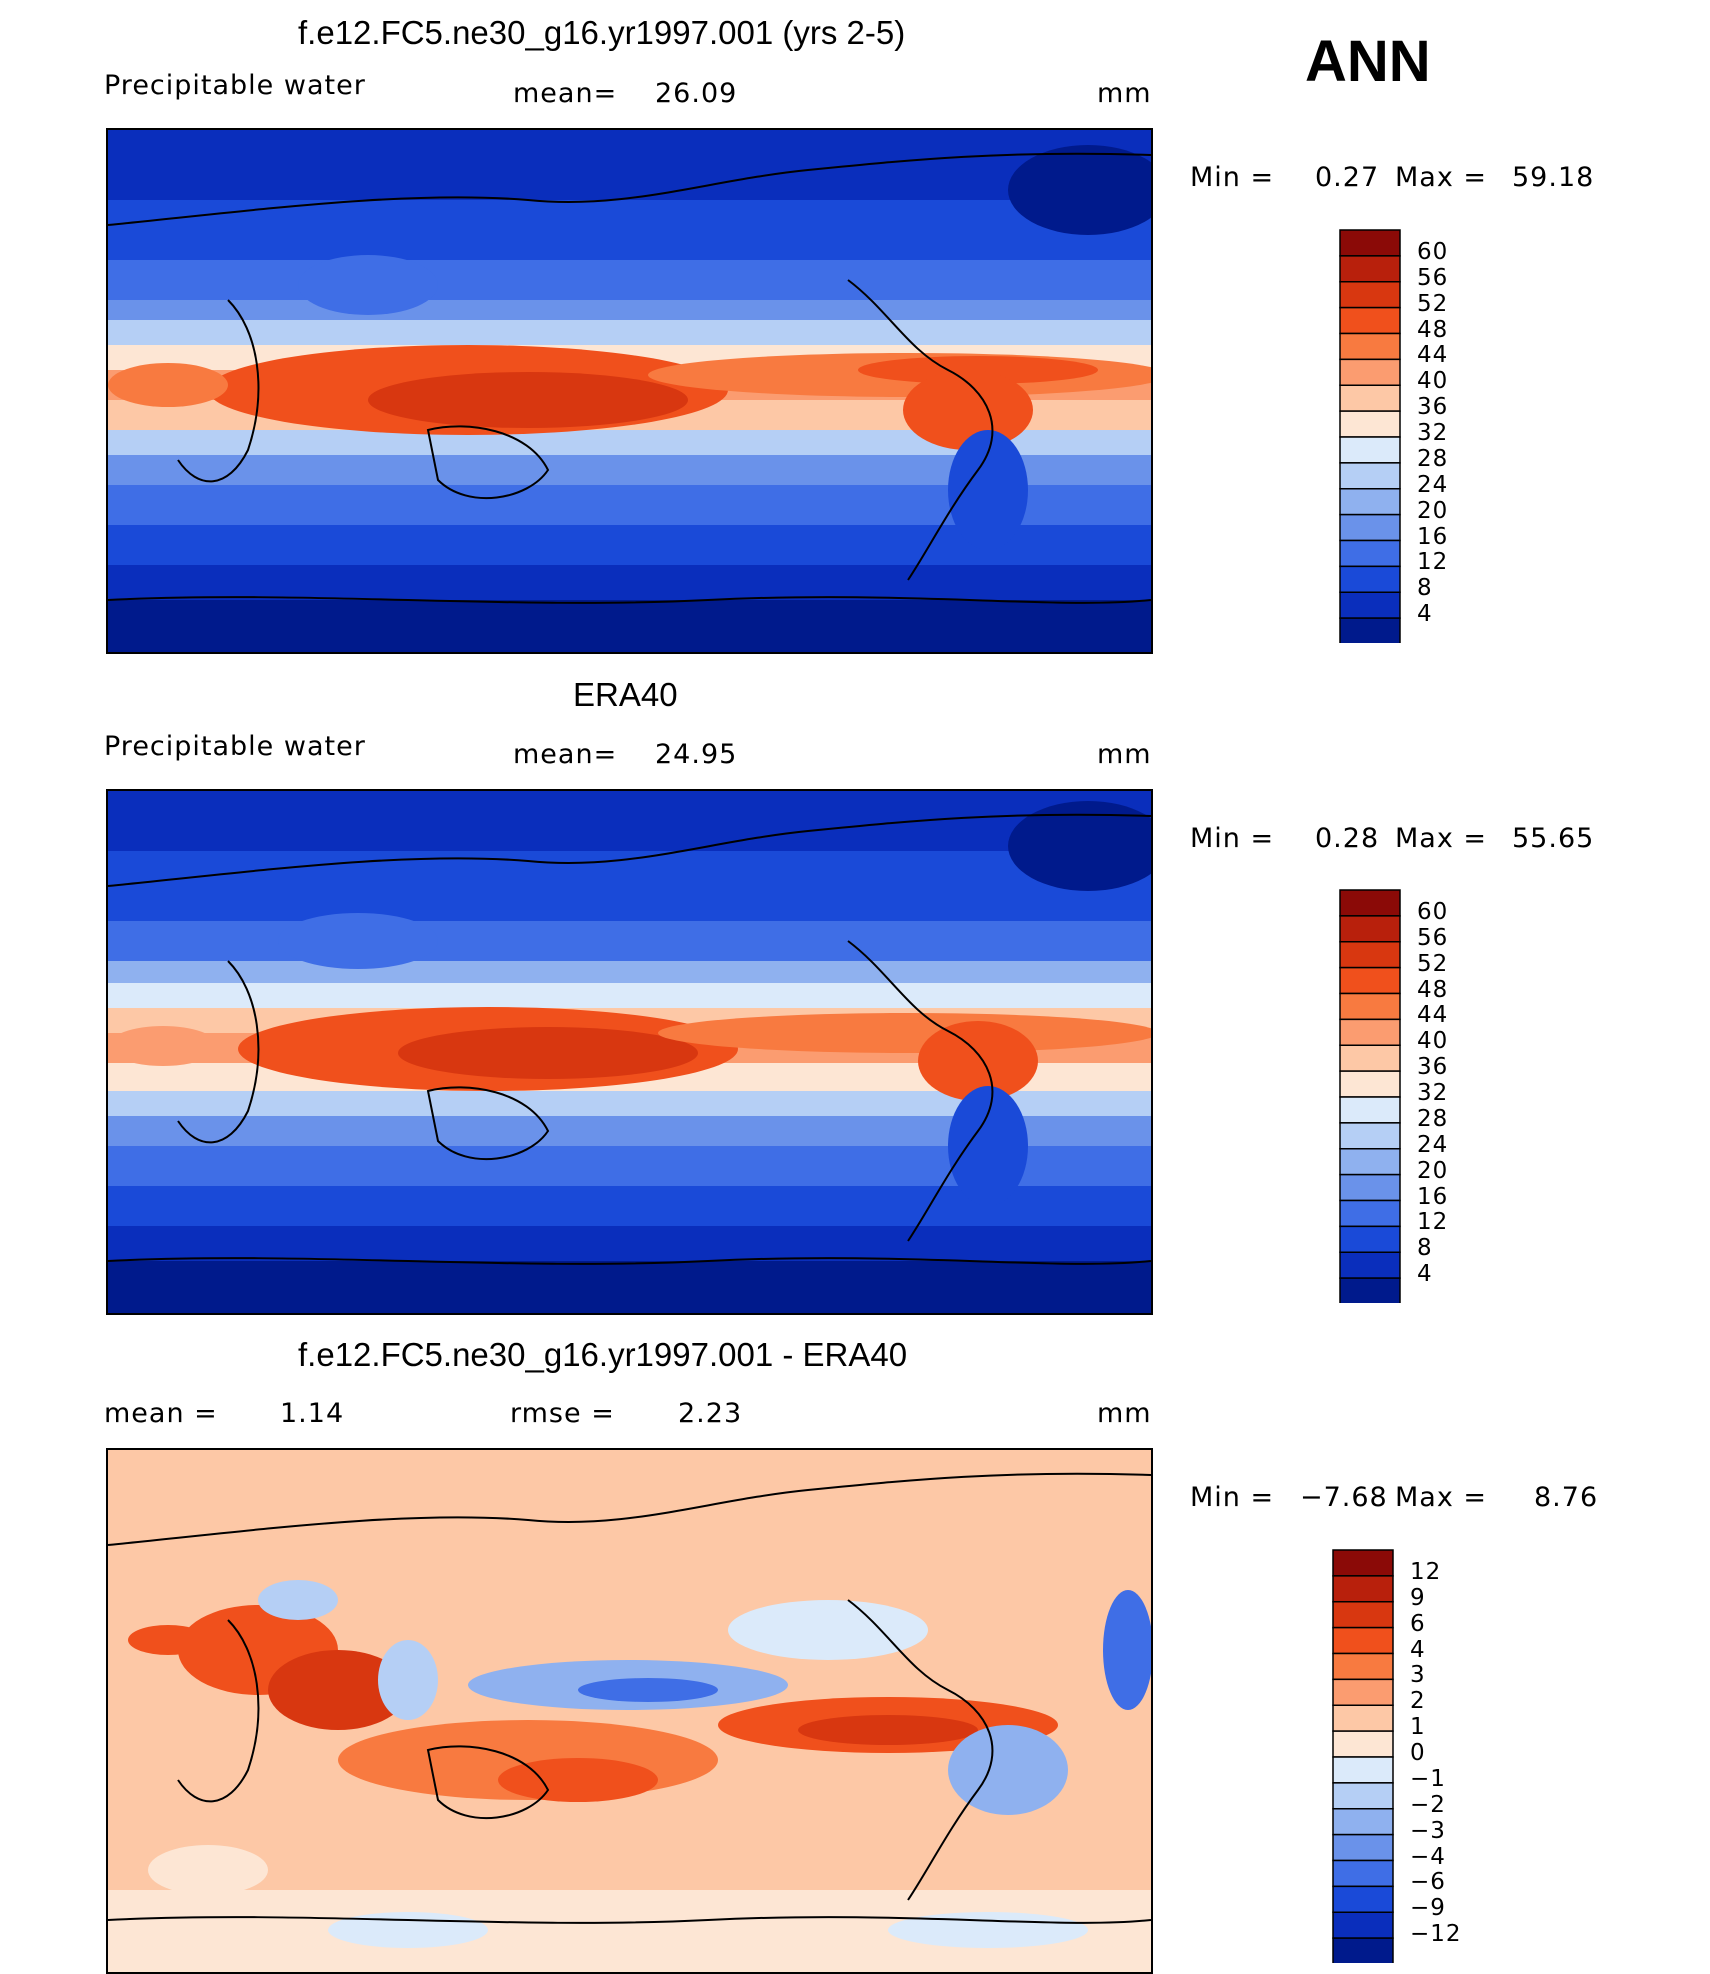  I want to click on colorbar-tick-label: −1, so click(1428, 1778).